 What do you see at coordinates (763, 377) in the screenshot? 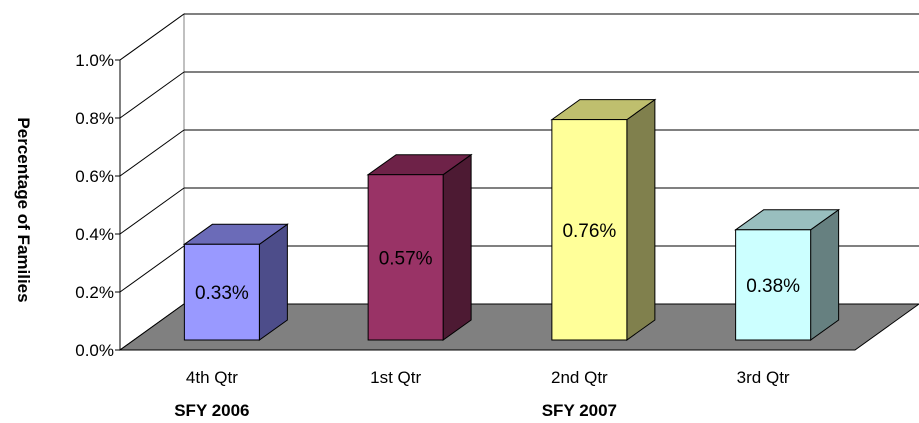
I see `x-tick-label: 3rd Qtr` at bounding box center [763, 377].